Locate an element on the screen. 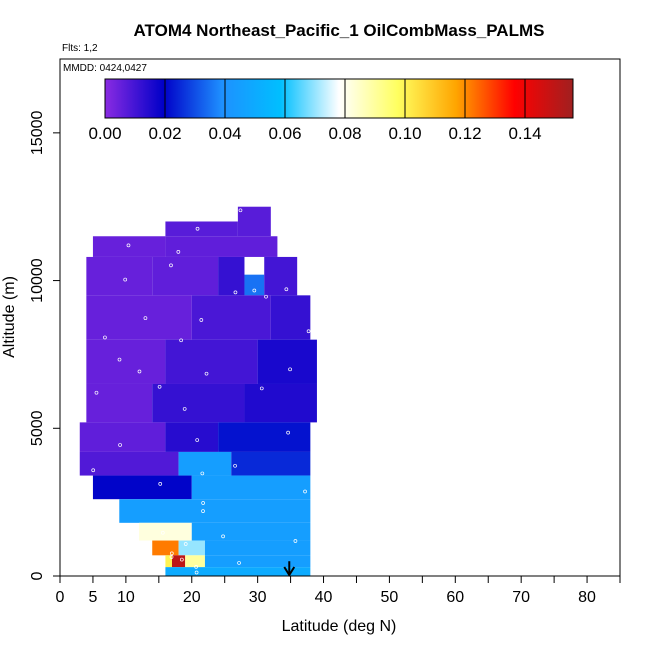  y-axis: 0 5000 10000 15000 is located at coordinates (44, 345).